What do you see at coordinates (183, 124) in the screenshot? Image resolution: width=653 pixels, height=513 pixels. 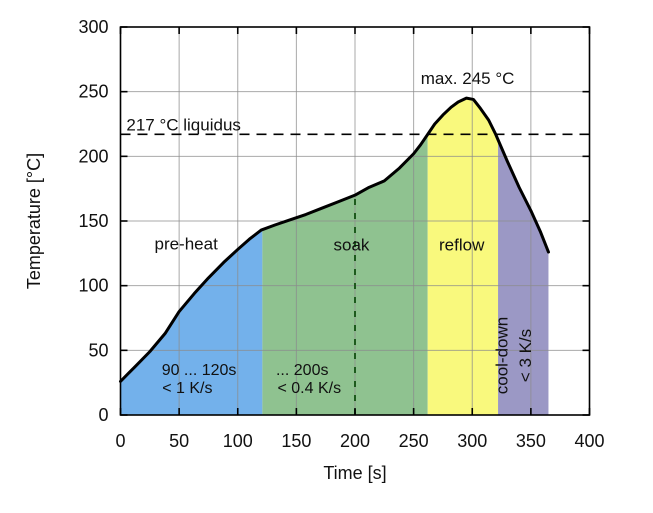 I see `liquidus-label: 217 °C liquidus` at bounding box center [183, 124].